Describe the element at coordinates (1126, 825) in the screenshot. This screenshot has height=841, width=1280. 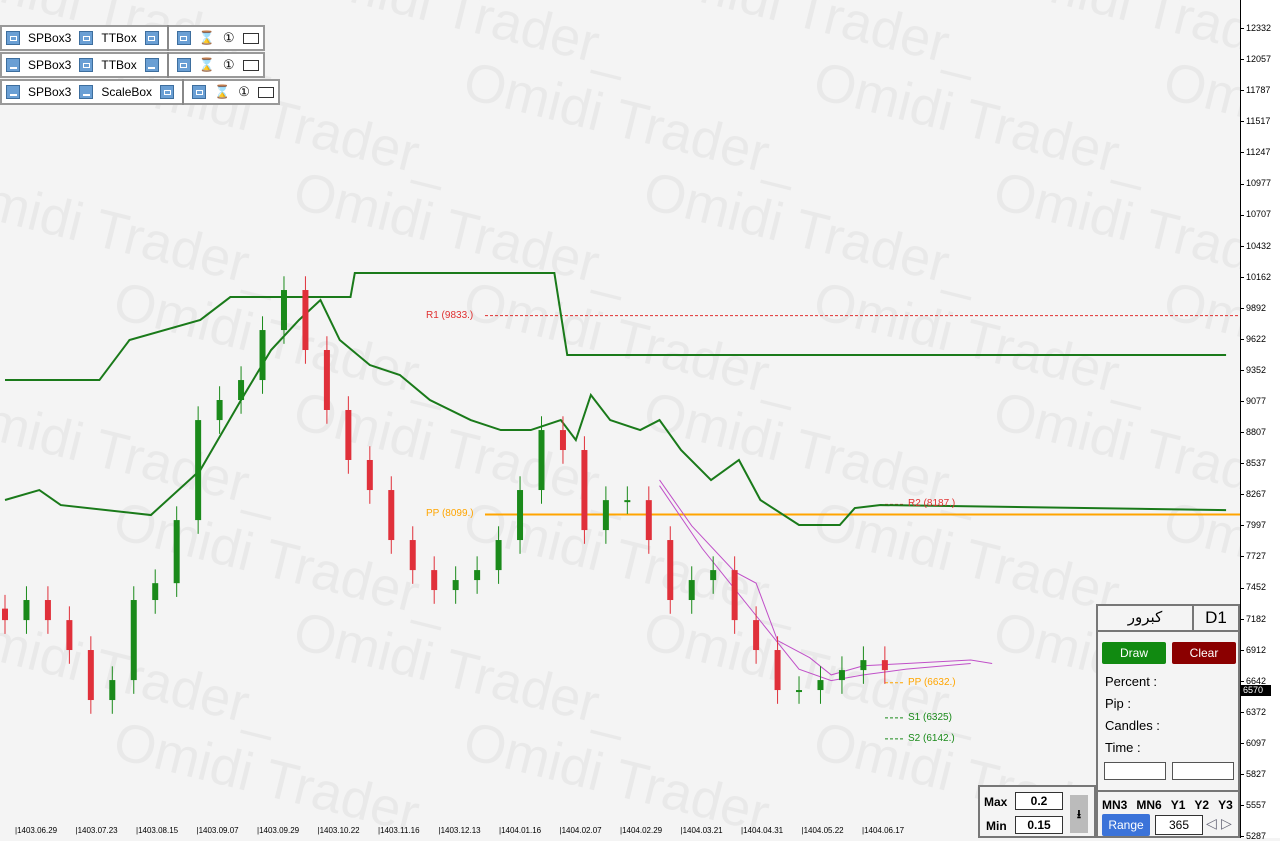
I see `range-button: Range` at that location.